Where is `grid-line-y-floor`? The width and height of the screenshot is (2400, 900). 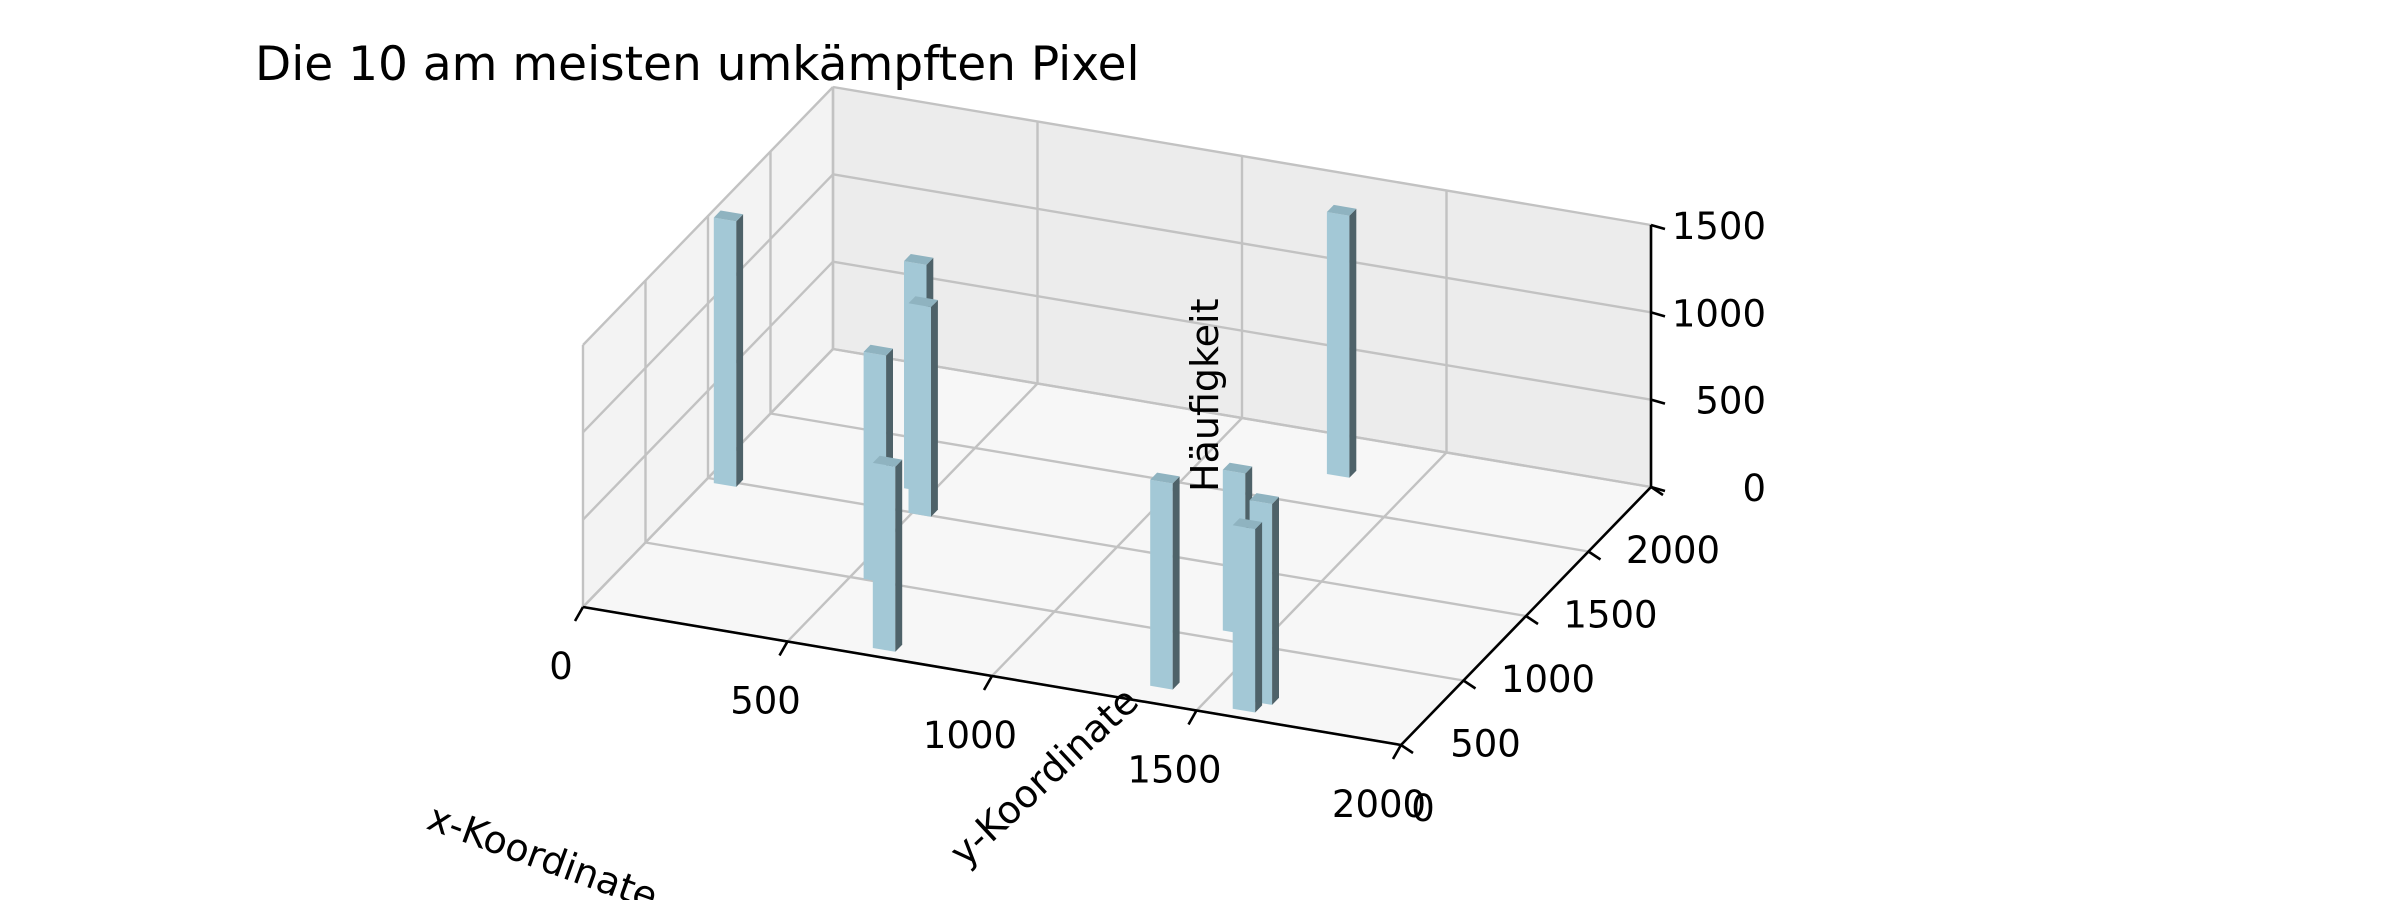 grid-line-y-floor is located at coordinates (1117, 547).